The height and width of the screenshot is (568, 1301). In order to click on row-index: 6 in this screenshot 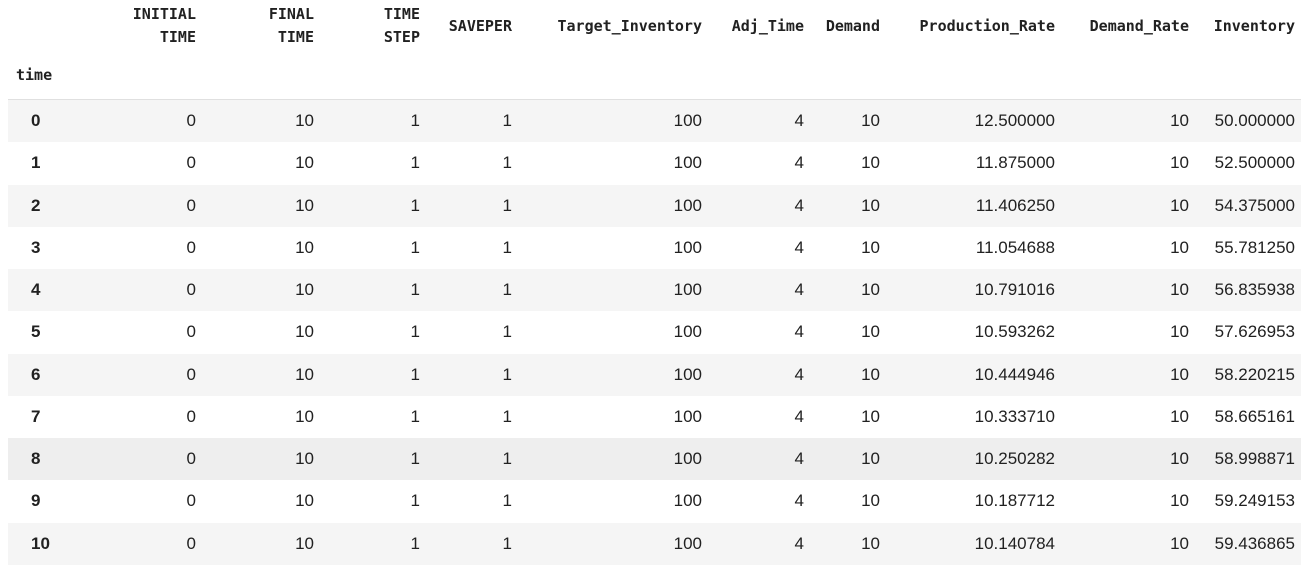, I will do `click(36, 374)`.